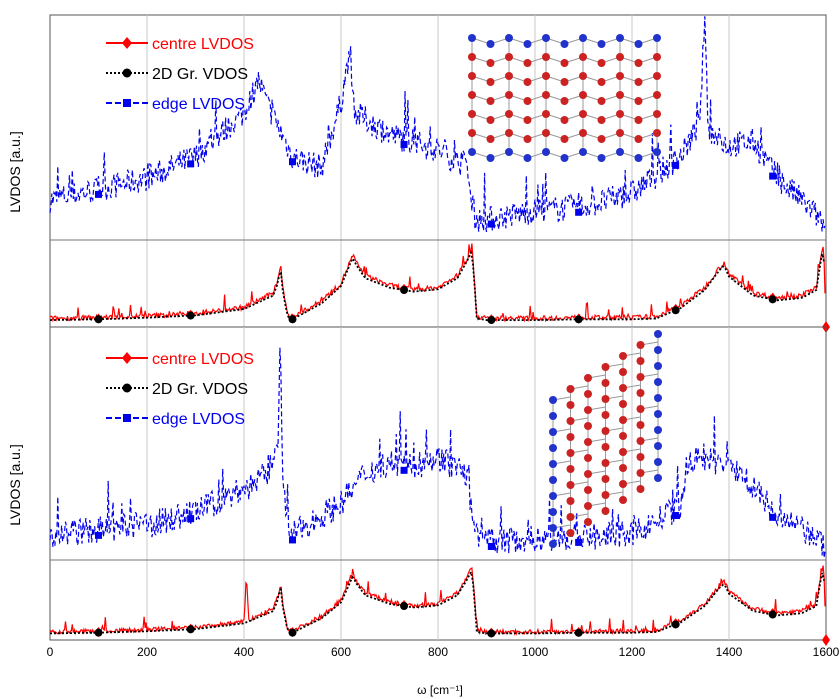 This screenshot has width=840, height=699. What do you see at coordinates (535, 652) in the screenshot?
I see `x-tick-label: 1000` at bounding box center [535, 652].